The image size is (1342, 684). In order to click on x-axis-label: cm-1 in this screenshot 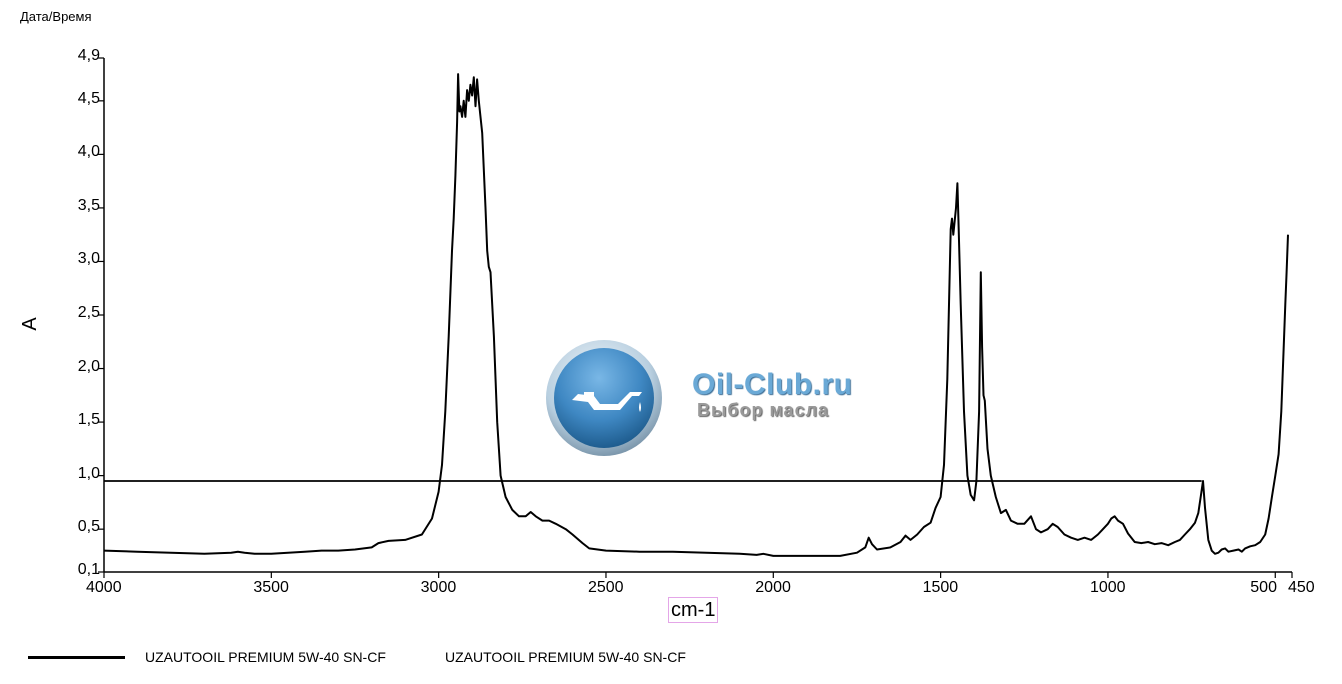, I will do `click(693, 610)`.